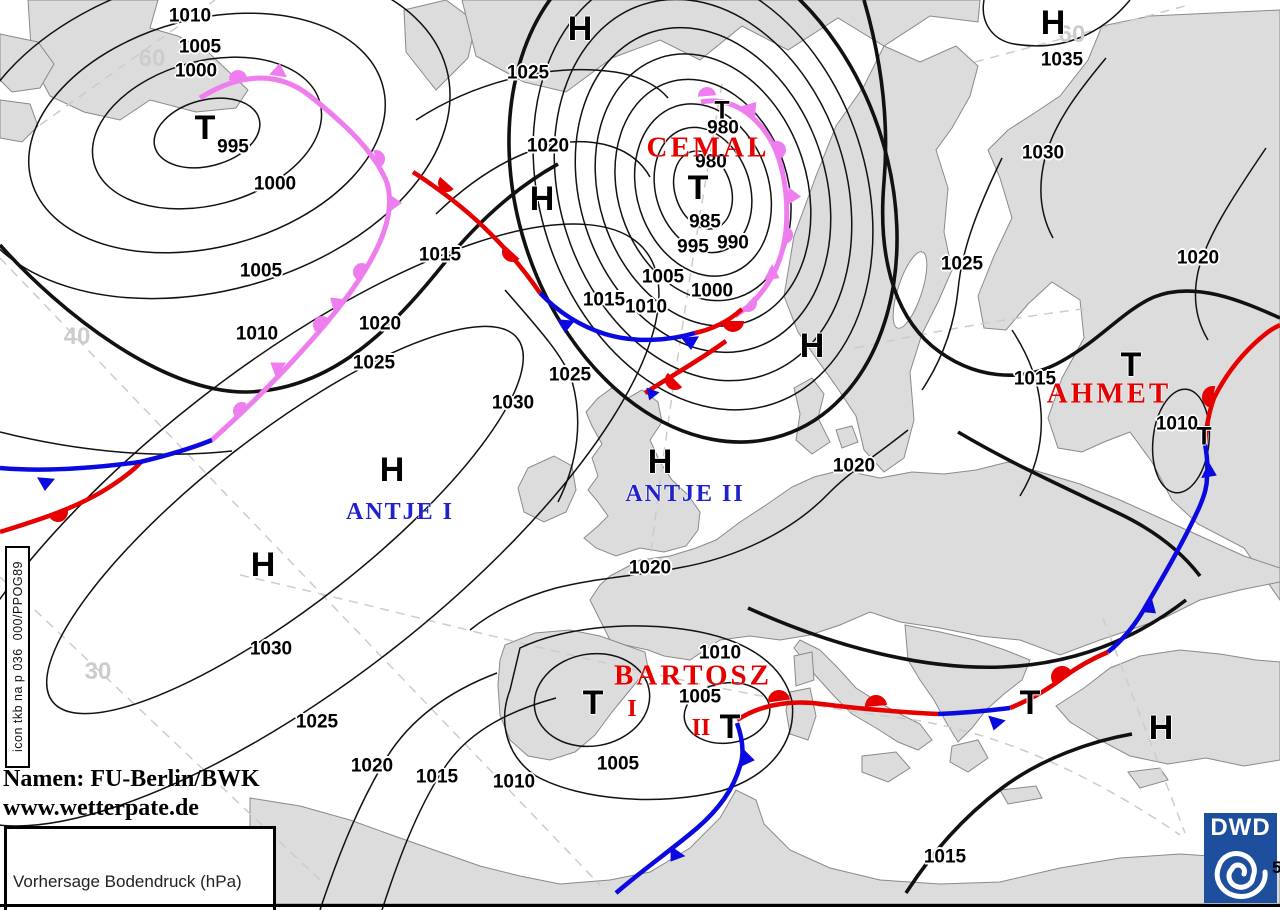  Describe the element at coordinates (1276, 867) in the screenshot. I see `edge-clipped-label: 5` at that location.